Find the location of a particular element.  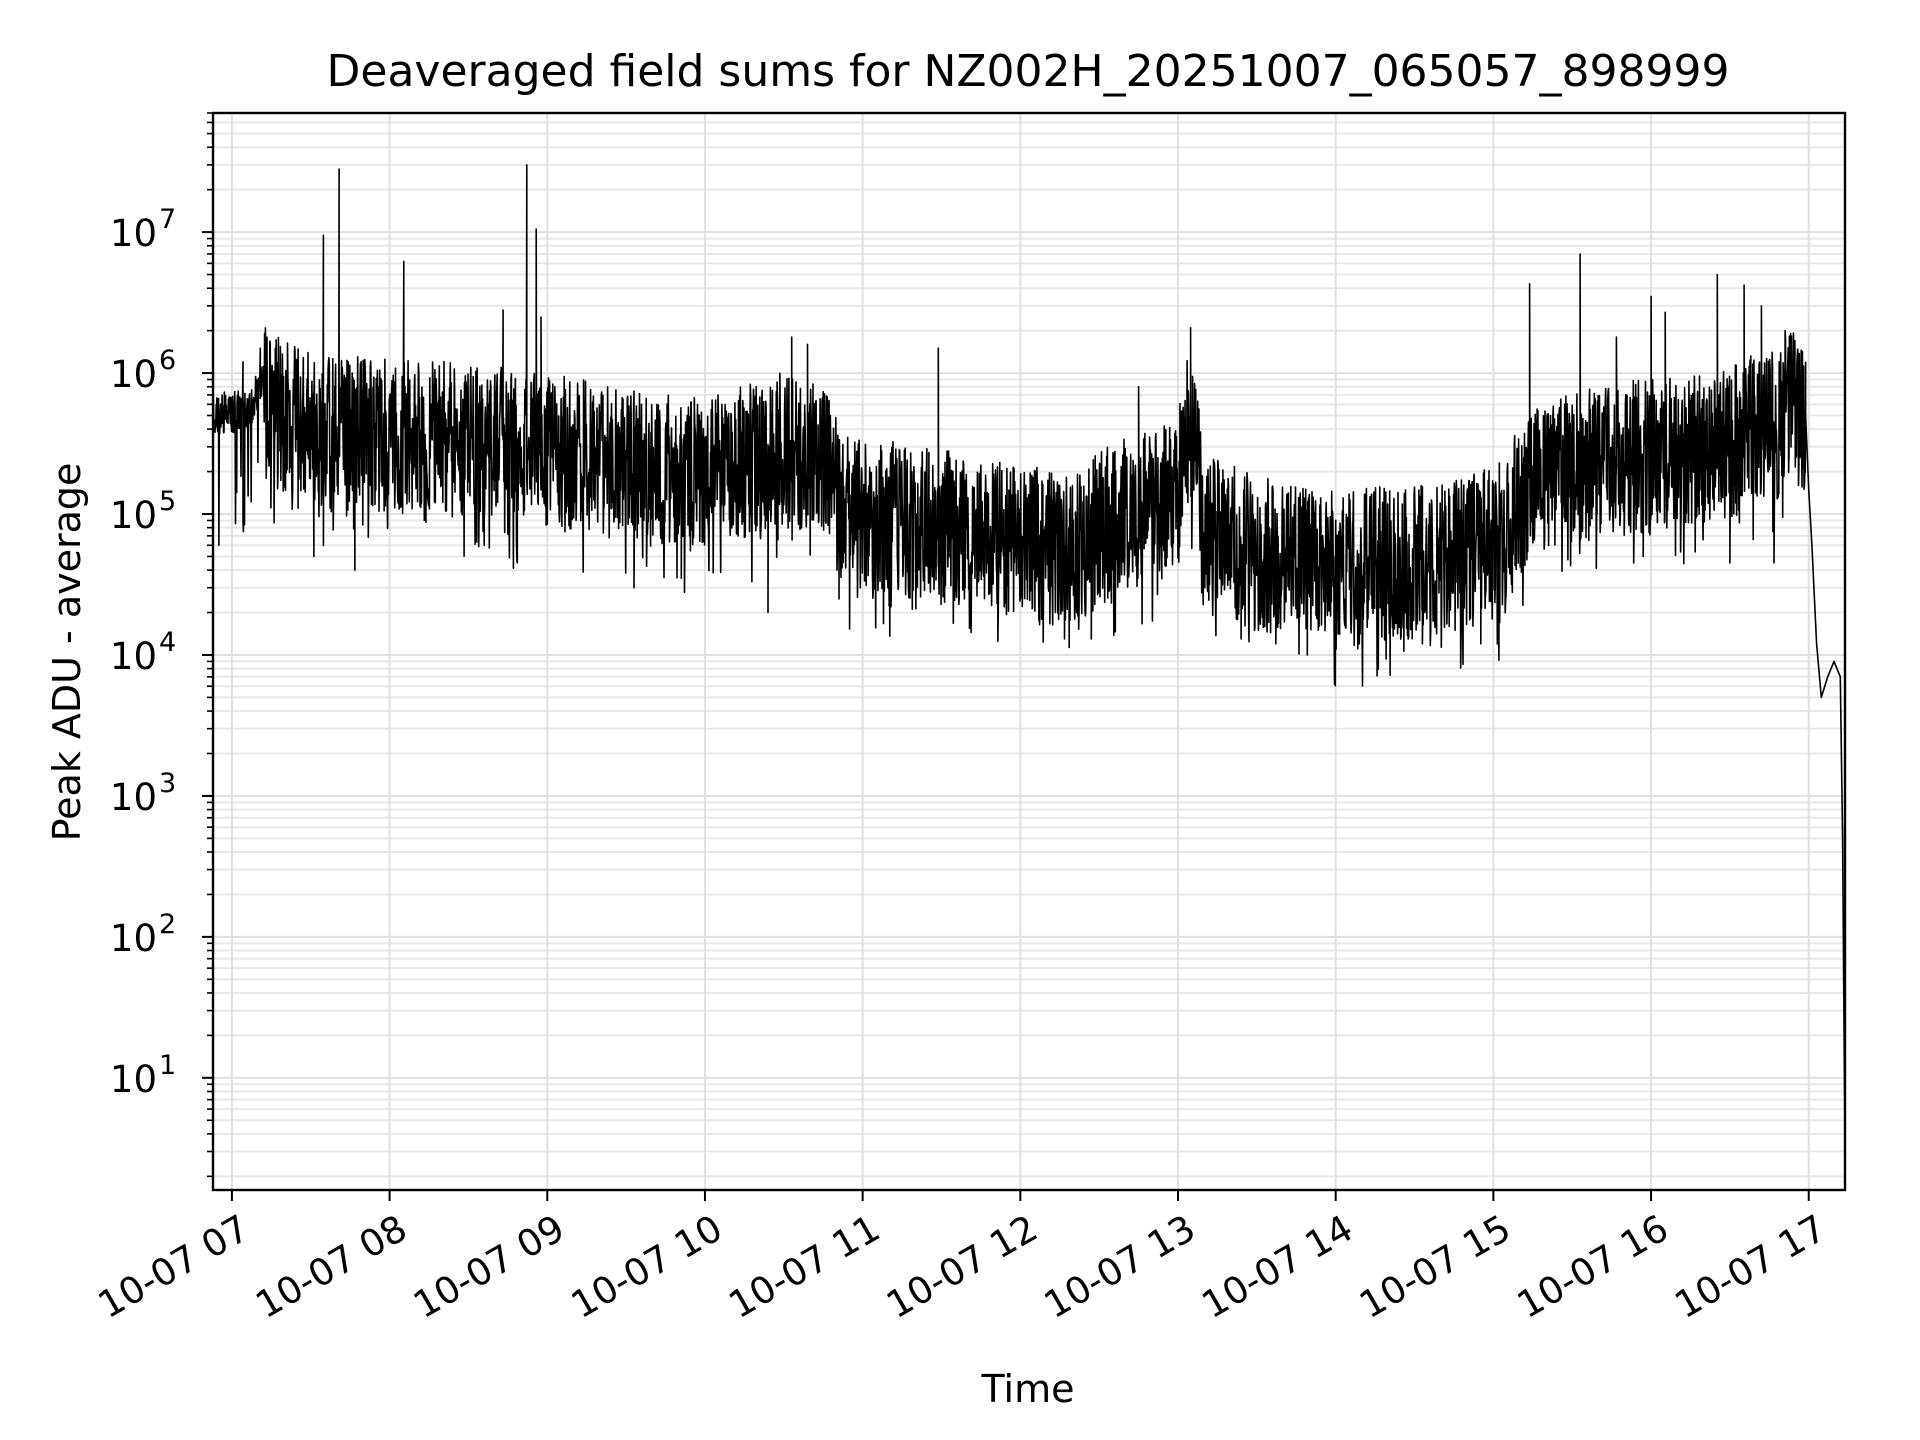

y-tick-exponent: 6 is located at coordinates (167, 360).